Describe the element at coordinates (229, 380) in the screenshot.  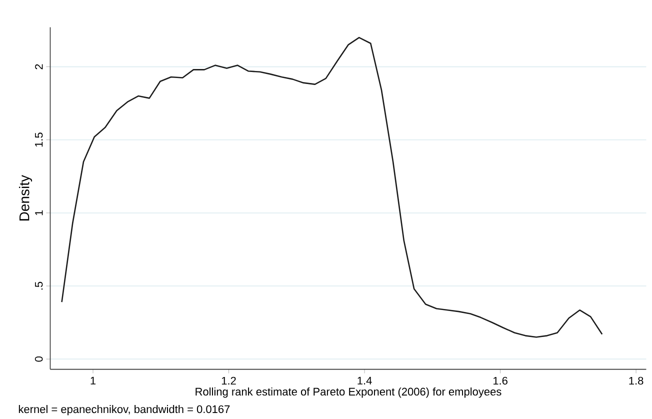
I see `x-tick-label: 1.2` at that location.